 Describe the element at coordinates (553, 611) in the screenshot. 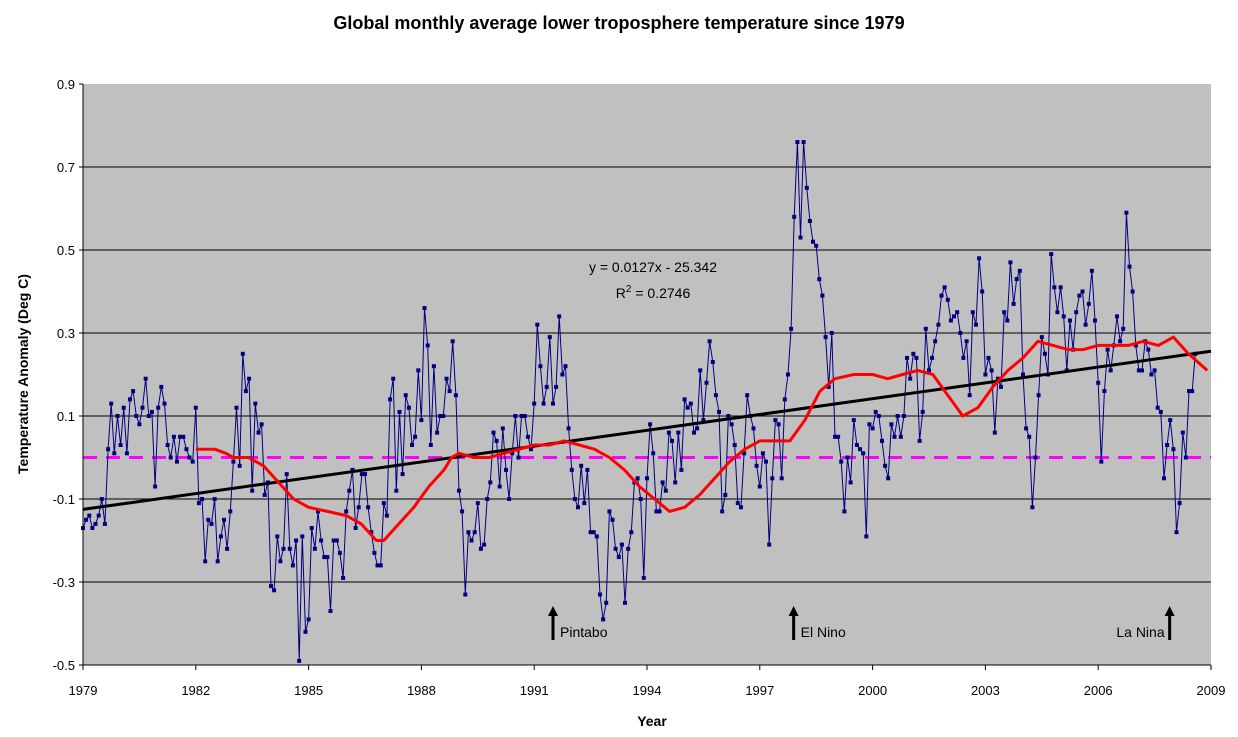

I see `annotation-arrow-head` at that location.